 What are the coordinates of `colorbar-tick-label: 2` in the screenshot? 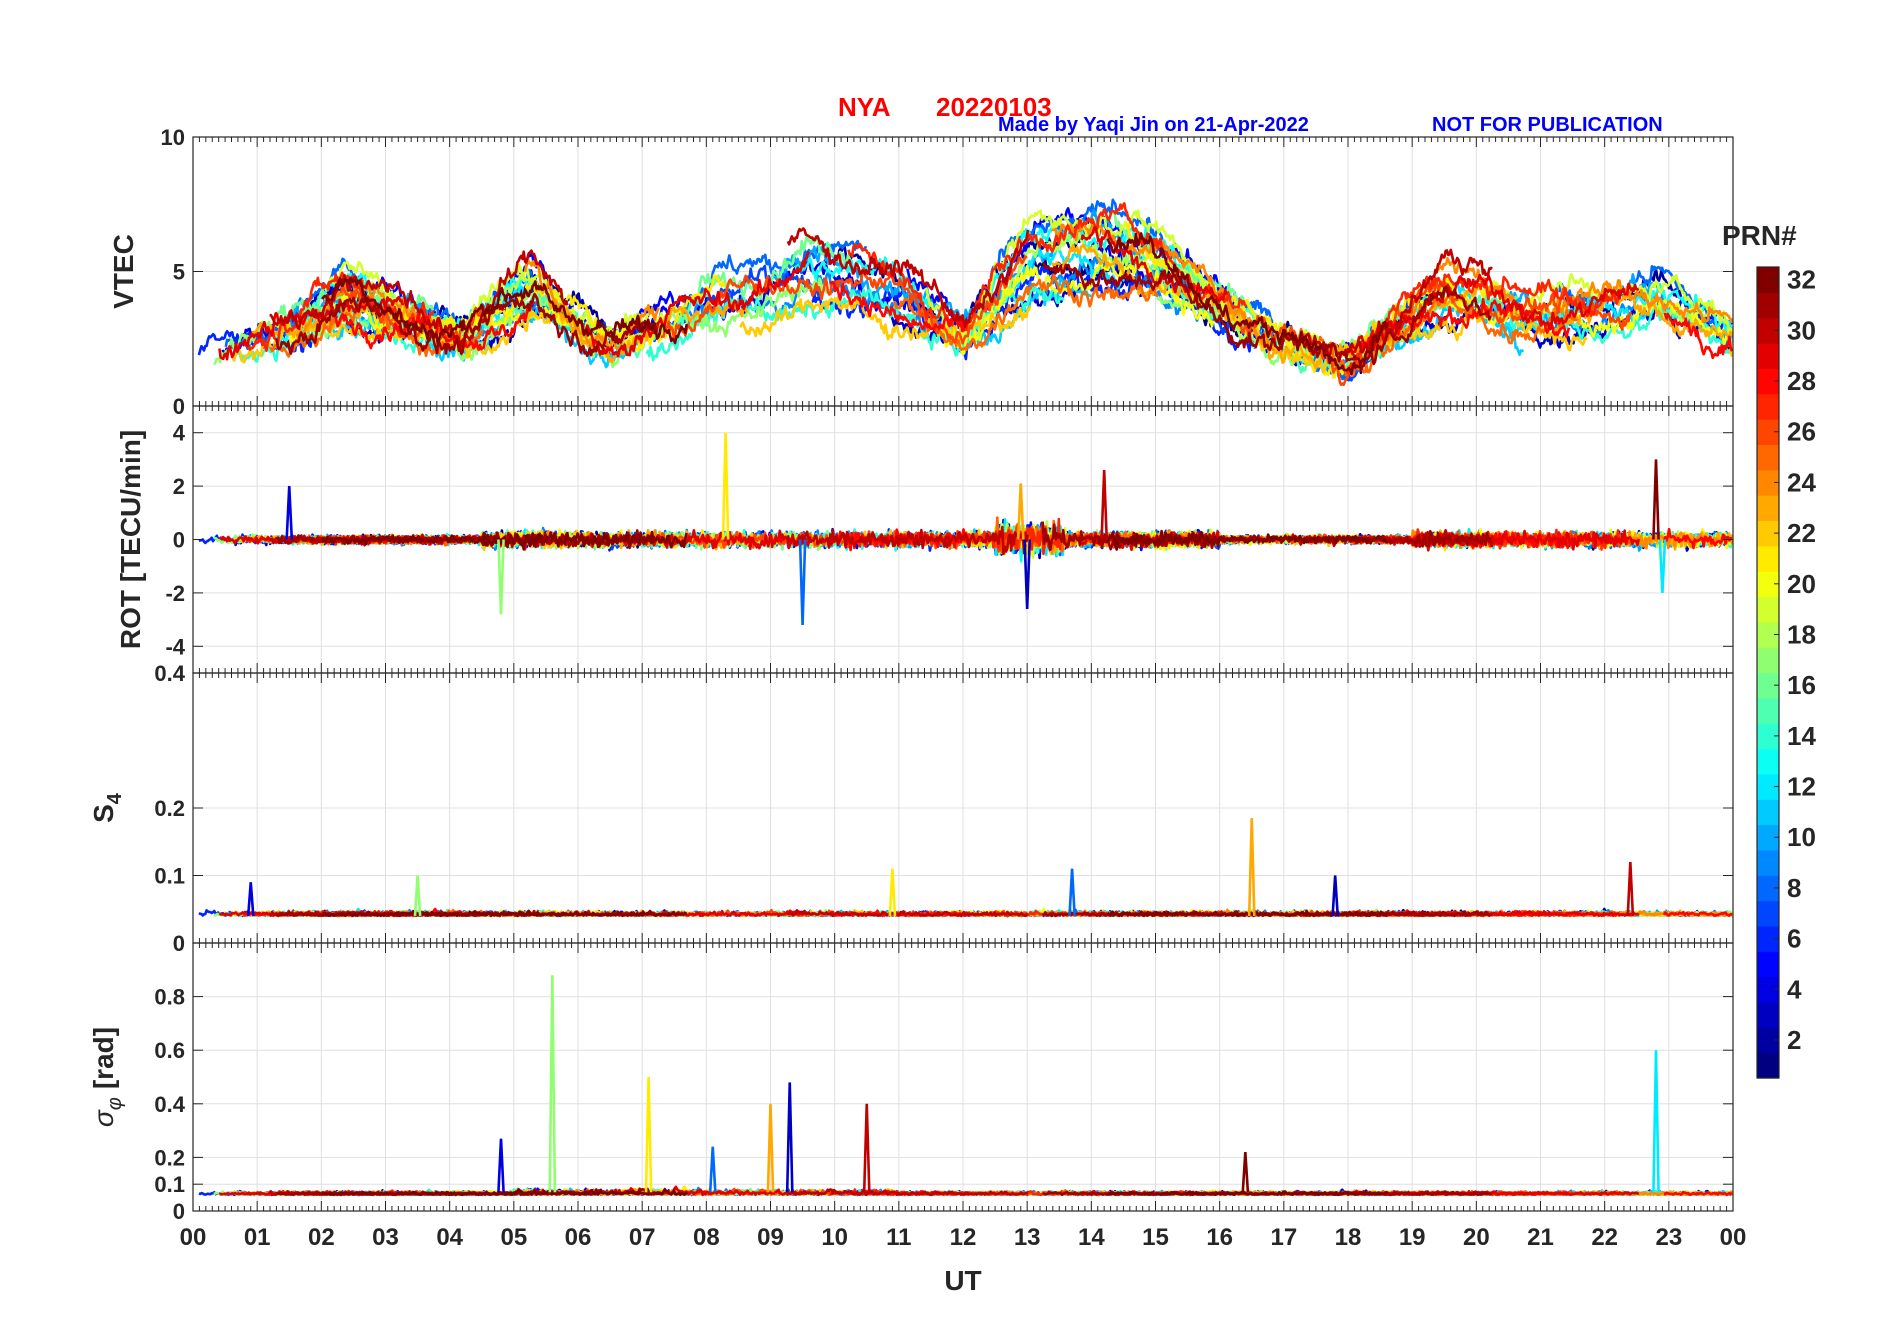 It's located at (1794, 1040).